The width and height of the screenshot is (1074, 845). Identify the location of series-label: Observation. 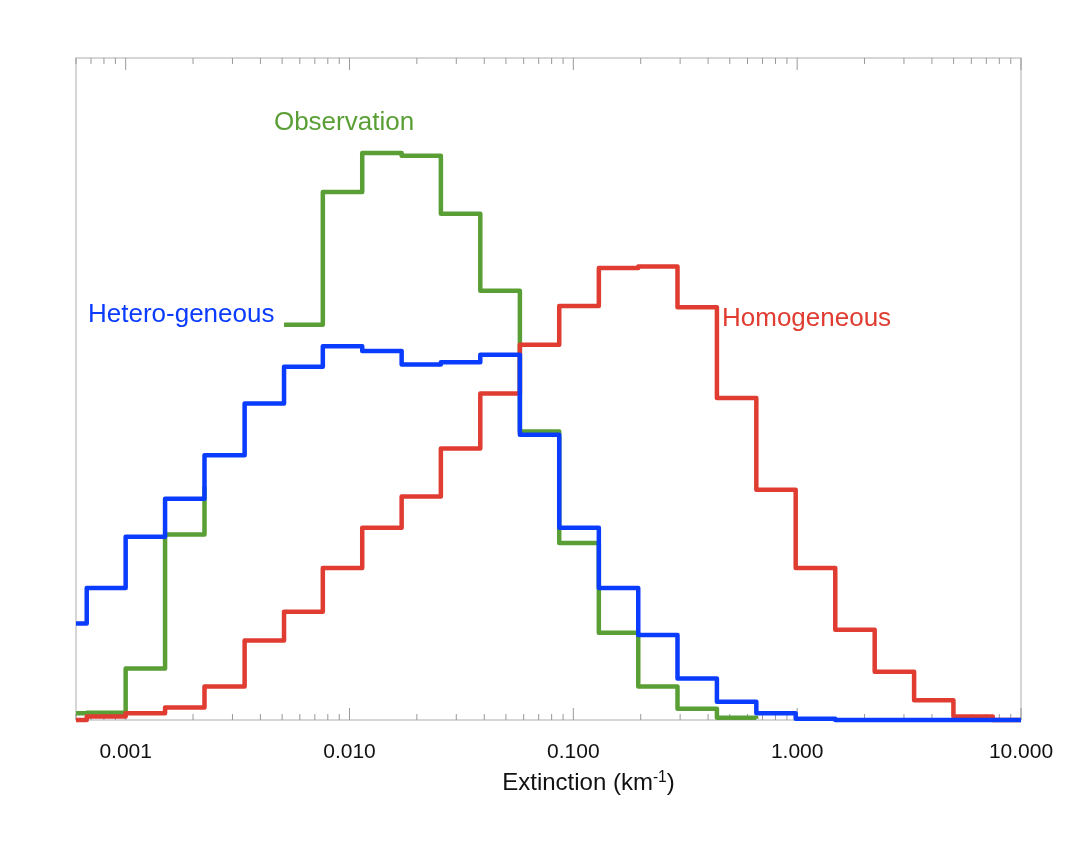
(344, 121).